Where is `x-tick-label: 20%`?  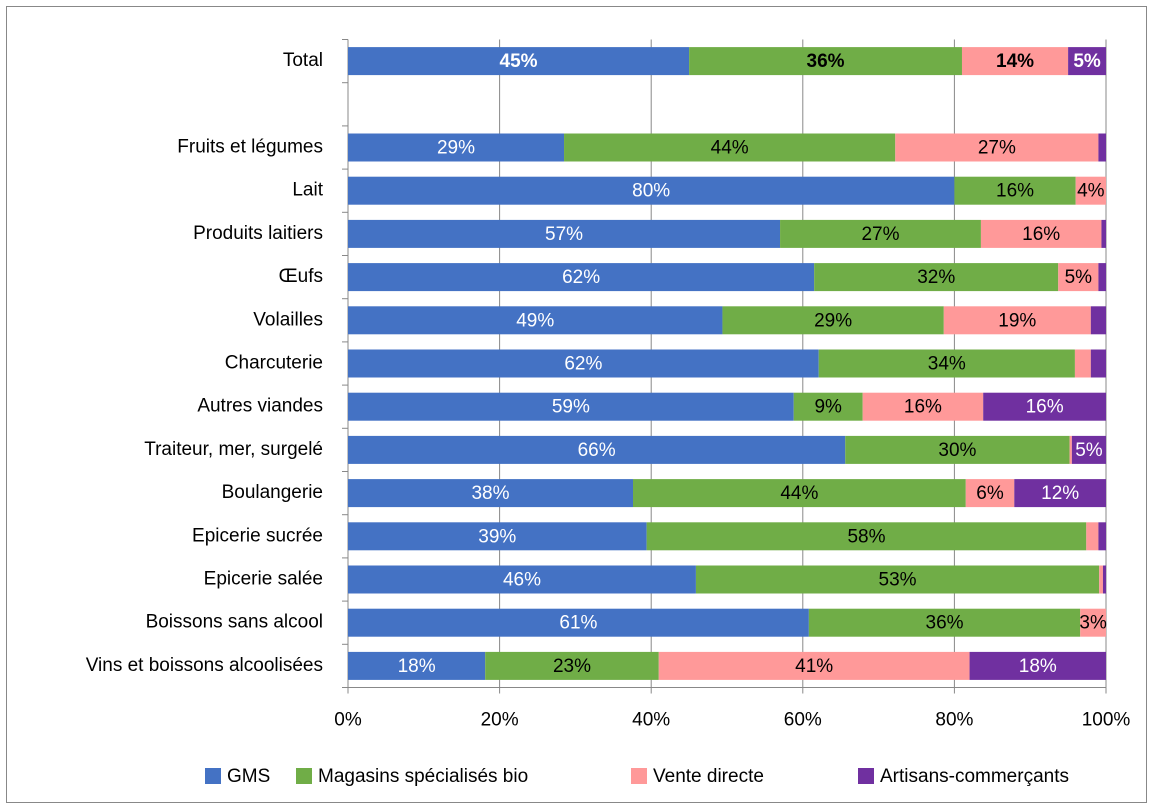
x-tick-label: 20% is located at coordinates (500, 720).